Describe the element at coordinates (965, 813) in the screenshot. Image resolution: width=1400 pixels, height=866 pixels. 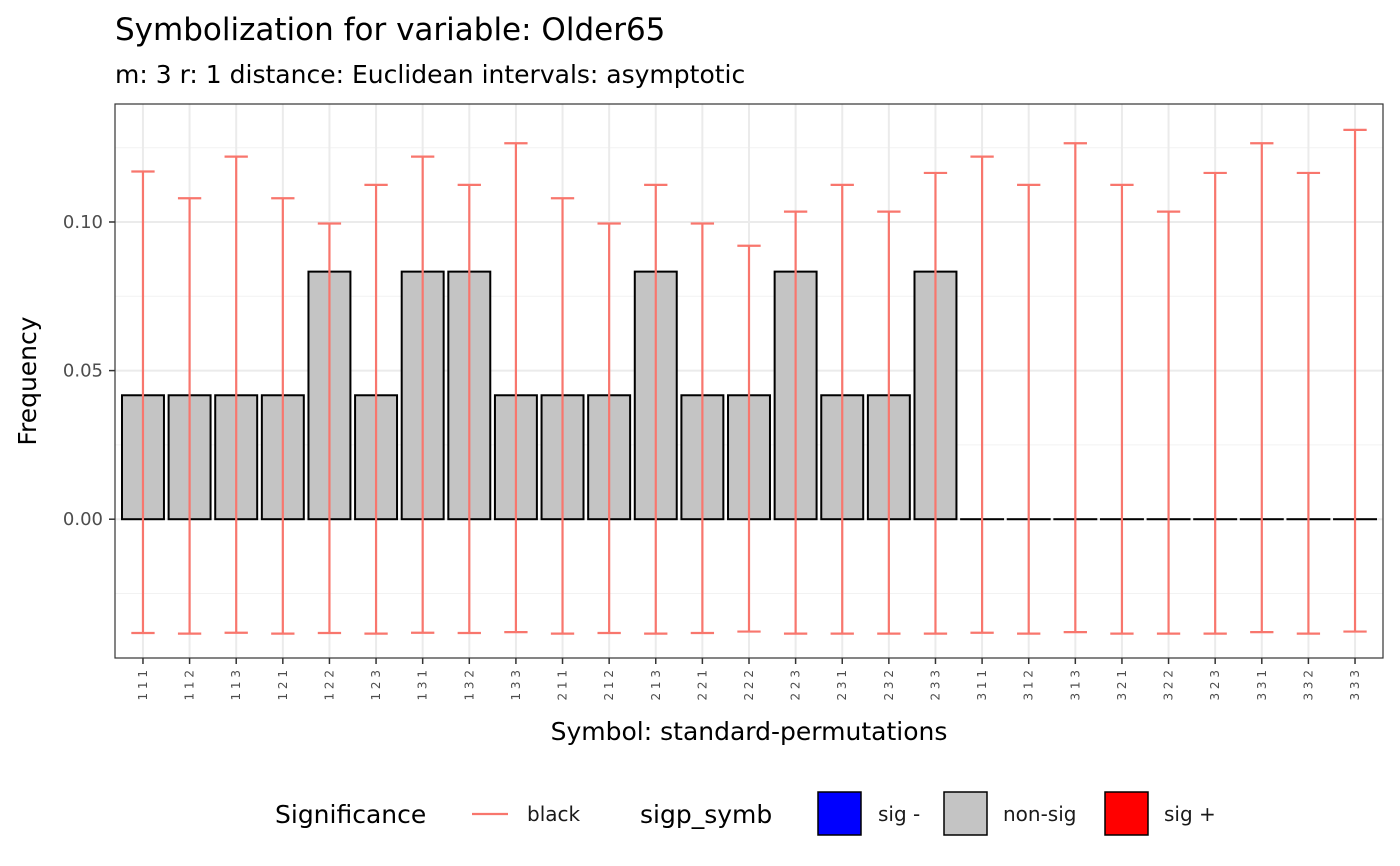
I see `legend-non-sig-key` at that location.